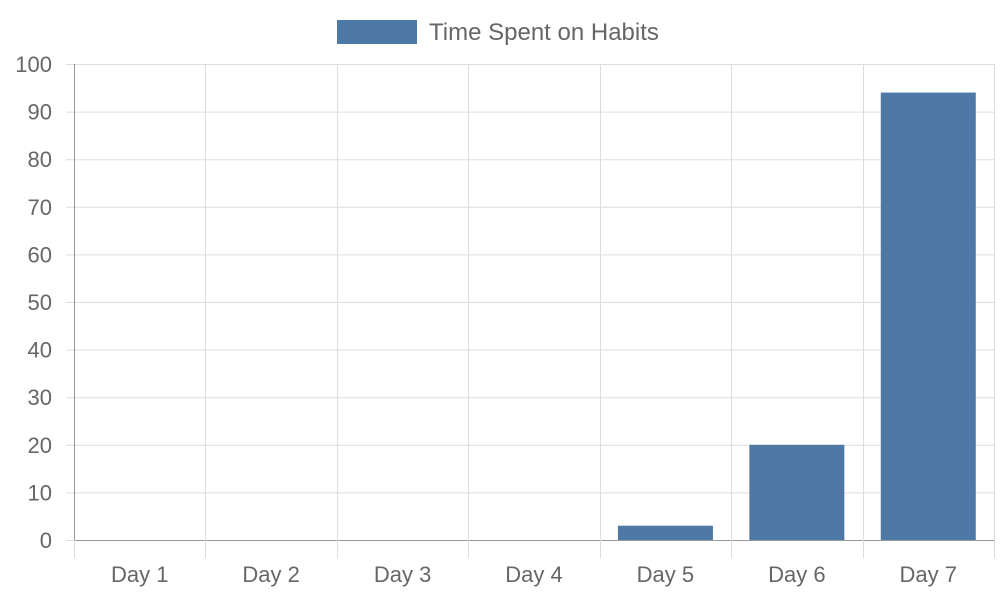 The image size is (1000, 605). I want to click on y-tick-label: 0, so click(46, 540).